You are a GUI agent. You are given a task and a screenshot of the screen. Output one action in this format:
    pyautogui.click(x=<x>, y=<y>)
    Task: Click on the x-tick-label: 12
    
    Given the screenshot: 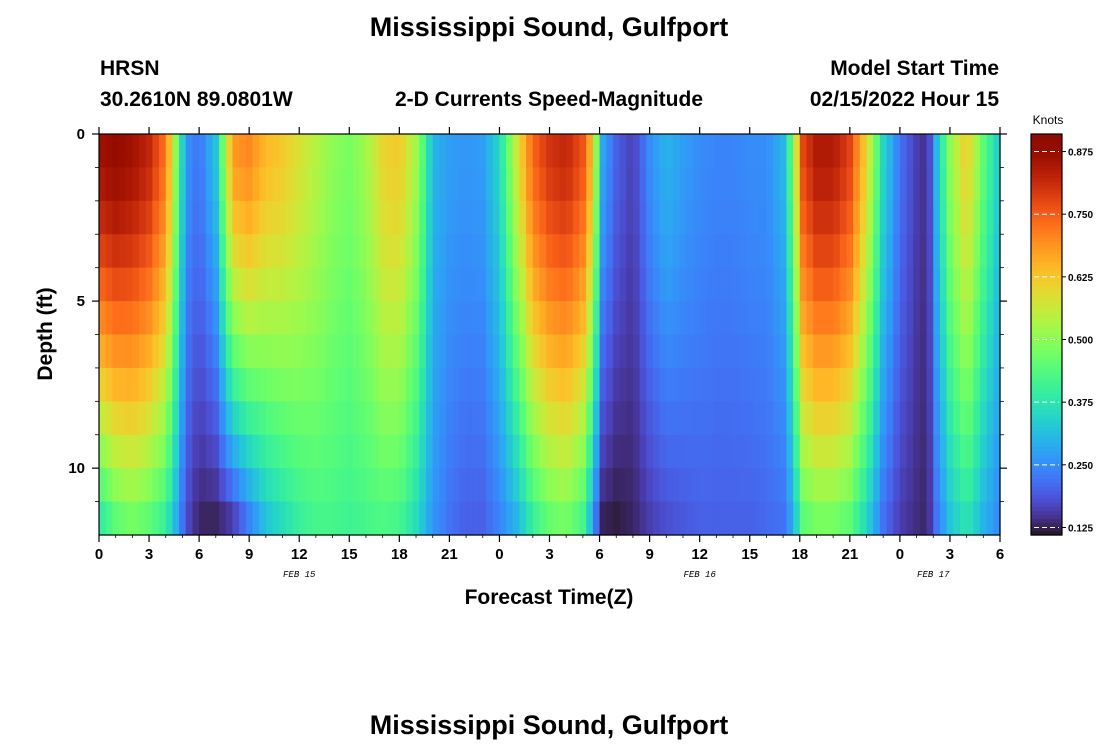 What is the action you would take?
    pyautogui.click(x=699, y=554)
    